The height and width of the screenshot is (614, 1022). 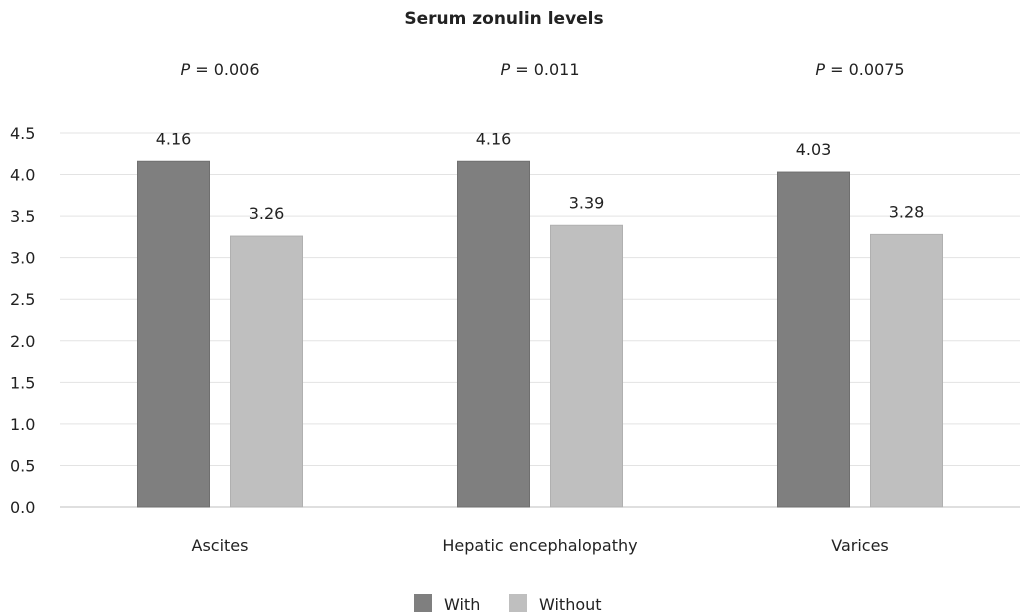 What do you see at coordinates (907, 211) in the screenshot?
I see `data-label: 3.28` at bounding box center [907, 211].